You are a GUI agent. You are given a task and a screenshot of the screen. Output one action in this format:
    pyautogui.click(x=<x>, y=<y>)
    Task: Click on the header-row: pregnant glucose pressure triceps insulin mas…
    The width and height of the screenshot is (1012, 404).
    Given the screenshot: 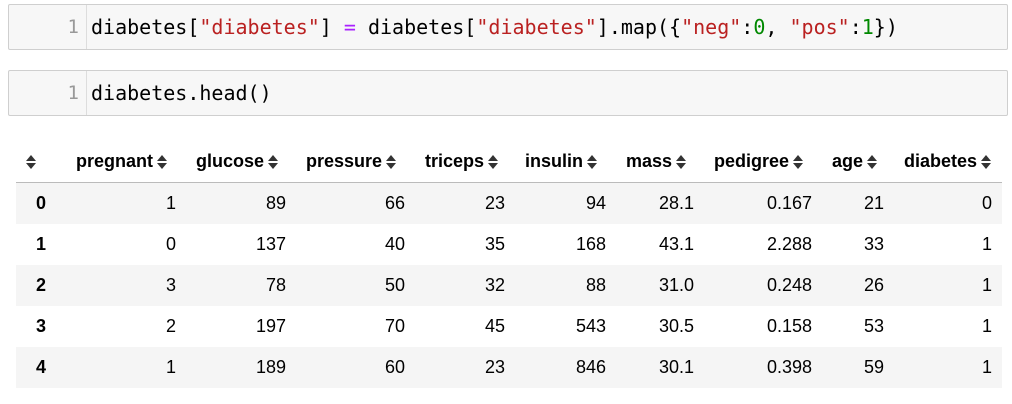 What is the action you would take?
    pyautogui.click(x=509, y=161)
    